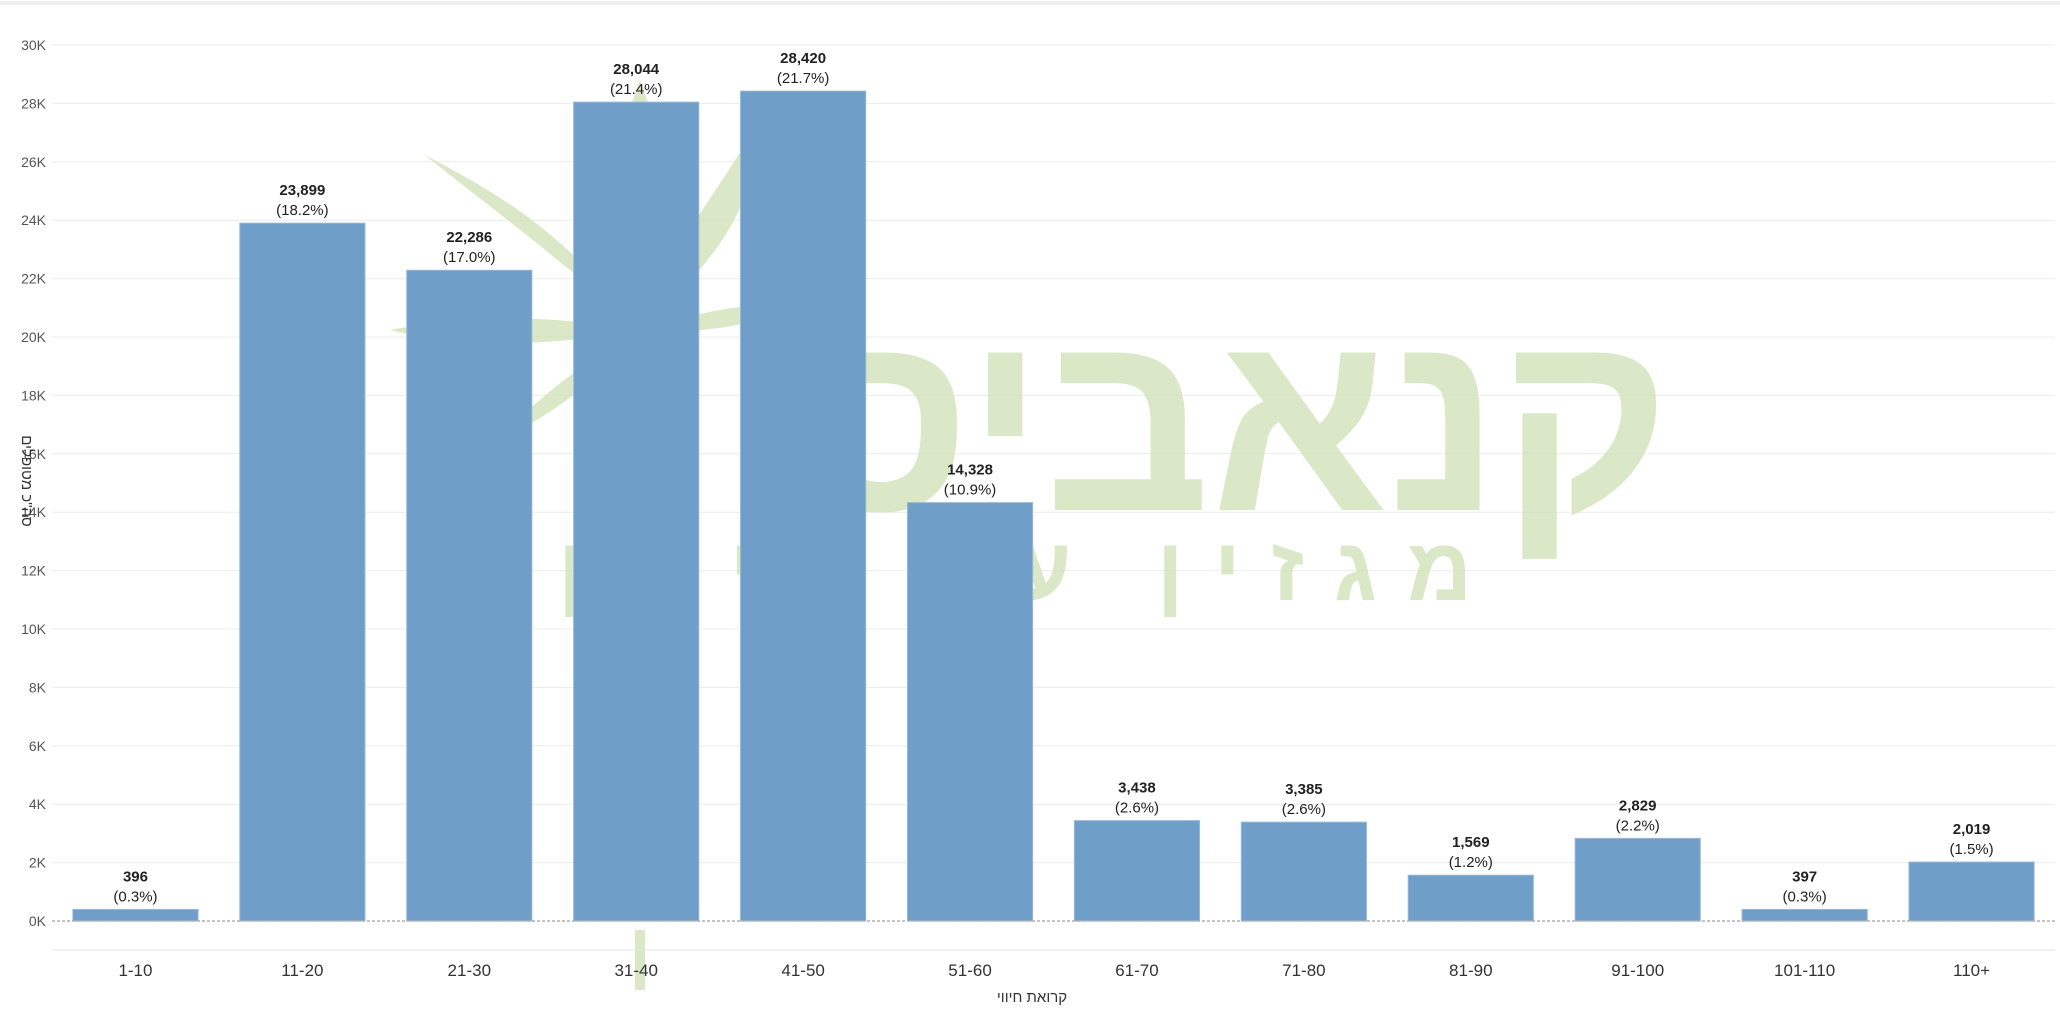 The height and width of the screenshot is (1012, 2060). Describe the element at coordinates (803, 78) in the screenshot. I see `bar-percent-label: (21.7%)` at that location.